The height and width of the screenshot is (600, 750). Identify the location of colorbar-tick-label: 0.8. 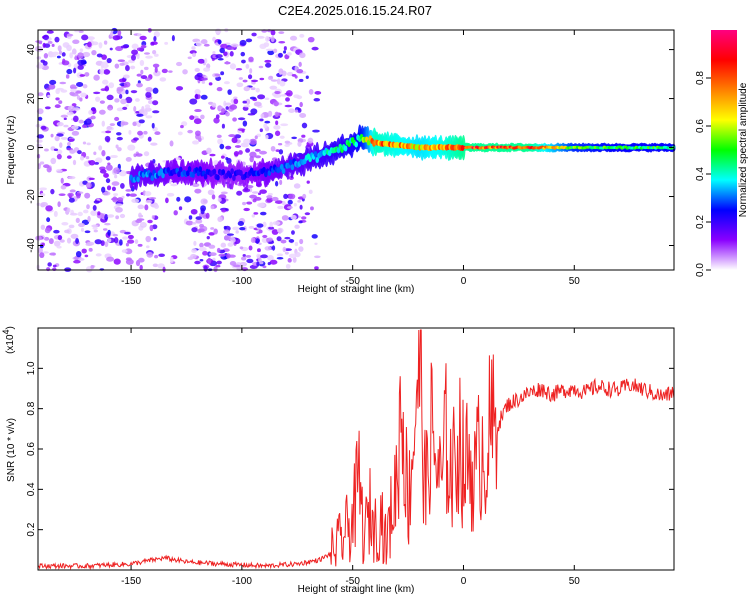
(700, 78).